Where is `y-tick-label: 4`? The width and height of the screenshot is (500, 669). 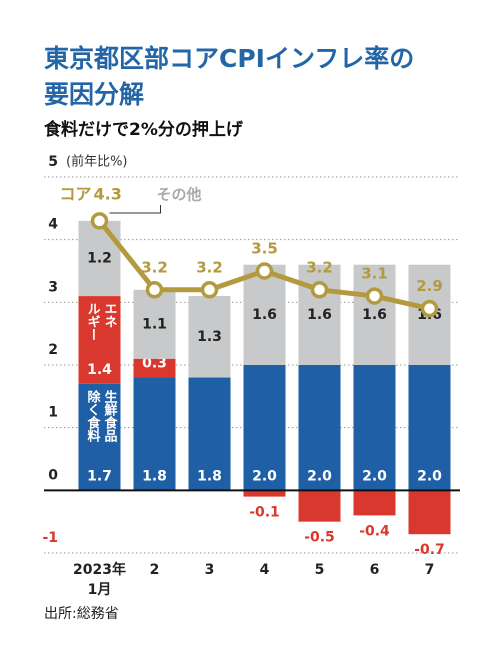 y-tick-label: 4 is located at coordinates (53, 225).